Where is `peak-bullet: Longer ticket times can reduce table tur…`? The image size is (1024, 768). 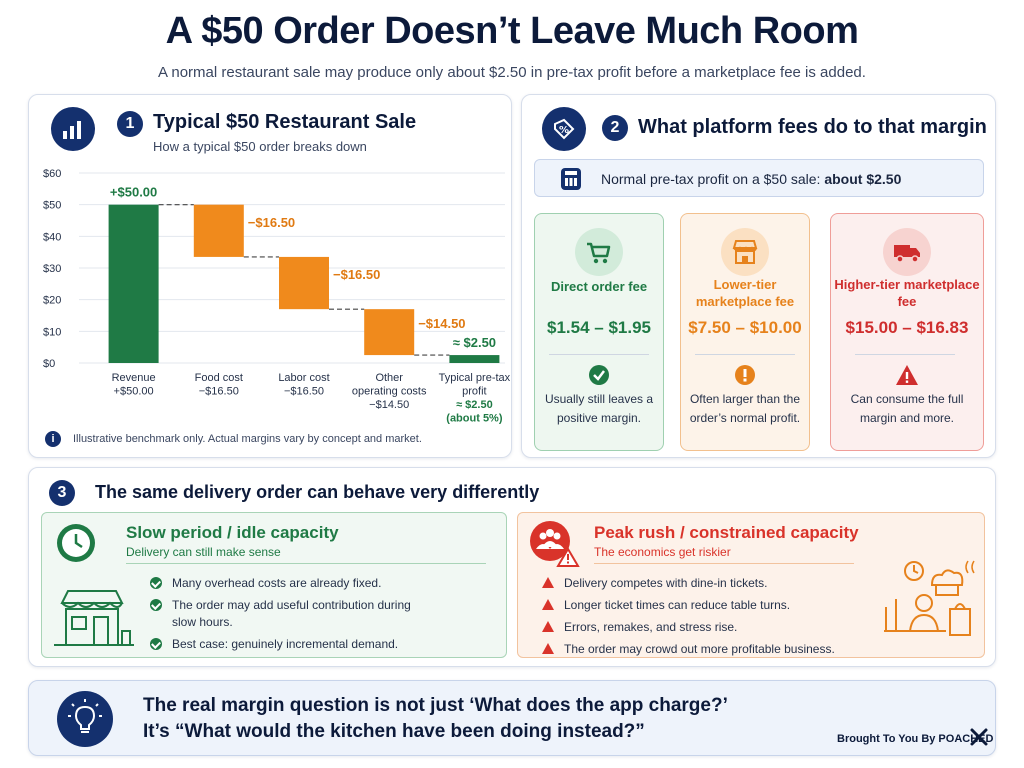
peak-bullet: Longer ticket times can reduce table tur… is located at coordinates (677, 605).